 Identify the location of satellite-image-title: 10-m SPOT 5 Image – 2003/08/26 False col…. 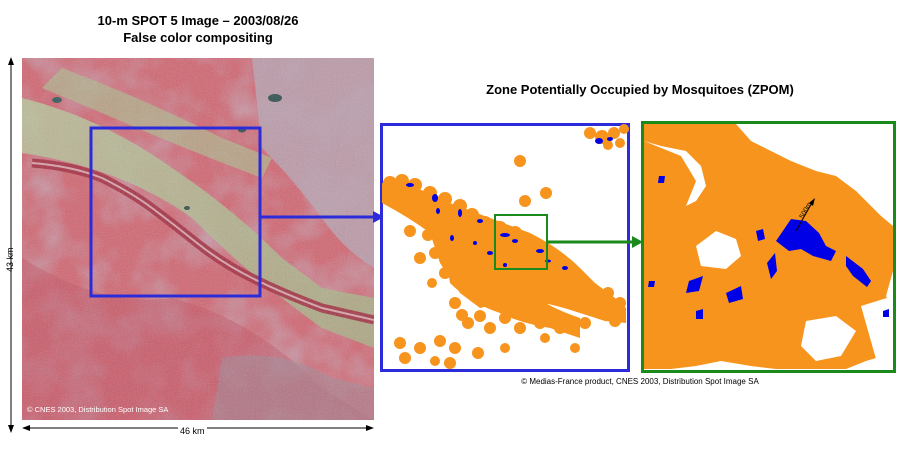
(198, 29).